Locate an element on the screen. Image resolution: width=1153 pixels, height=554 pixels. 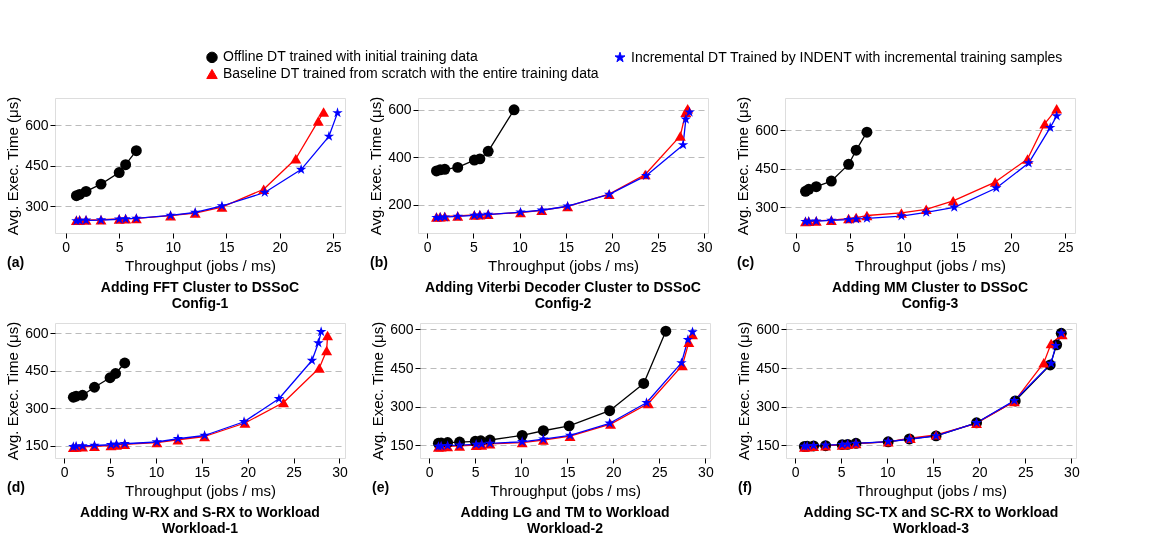
text: Config-3 is located at coordinates (930, 303).